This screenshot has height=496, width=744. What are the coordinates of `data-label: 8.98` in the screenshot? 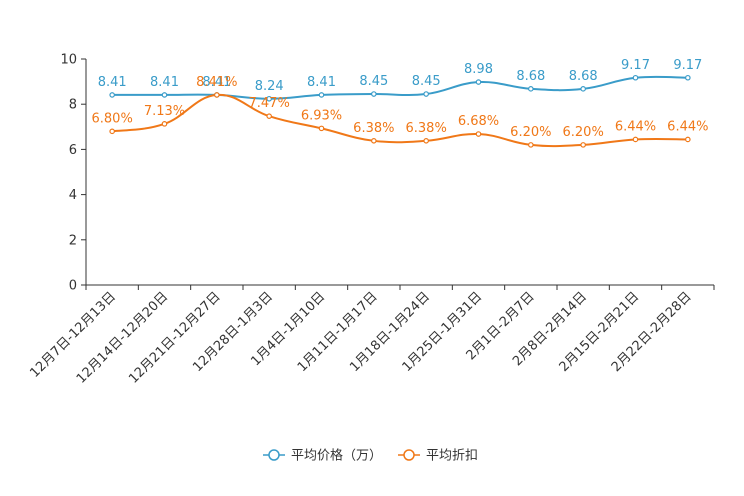 It's located at (478, 69).